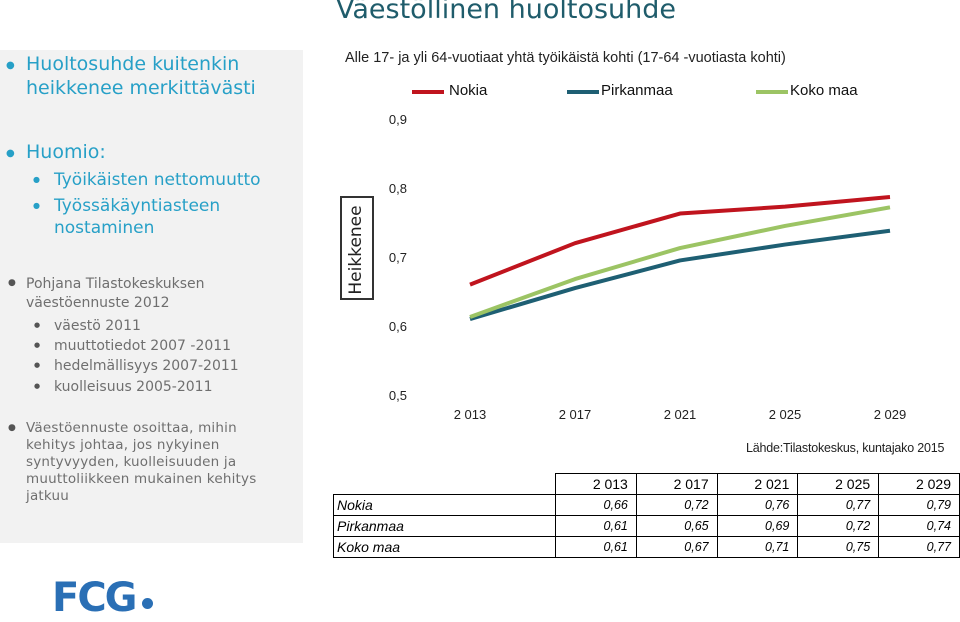 This screenshot has height=622, width=960. What do you see at coordinates (845, 448) in the screenshot?
I see `source-note: Lähde:Tilastokeskus, kuntajako 2015` at bounding box center [845, 448].